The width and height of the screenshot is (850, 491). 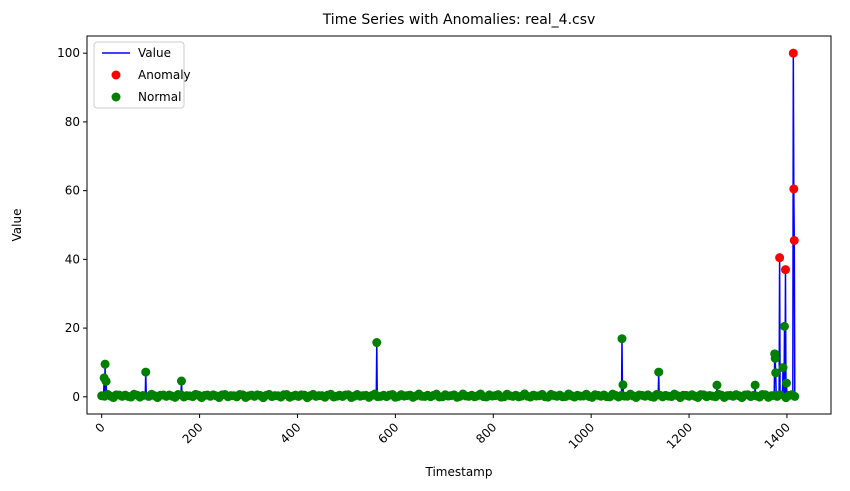 I want to click on x-tick-label: 0, so click(x=100, y=427).